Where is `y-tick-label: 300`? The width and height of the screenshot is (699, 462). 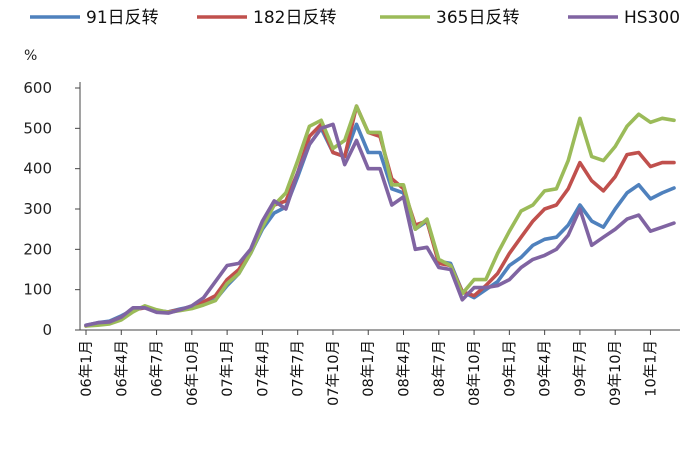
y-tick-label: 300 is located at coordinates (37, 209).